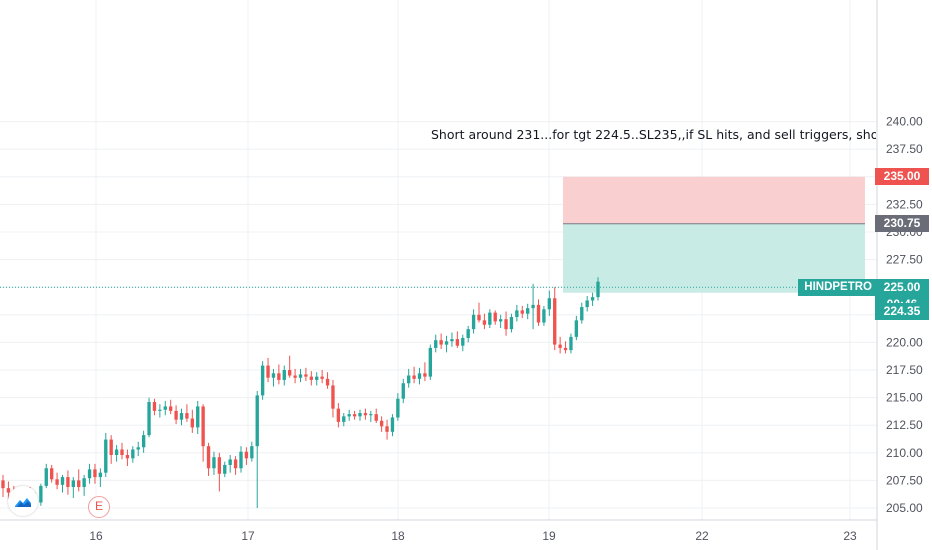  What do you see at coordinates (902, 224) in the screenshot?
I see `entry-price-tag: 230.75` at bounding box center [902, 224].